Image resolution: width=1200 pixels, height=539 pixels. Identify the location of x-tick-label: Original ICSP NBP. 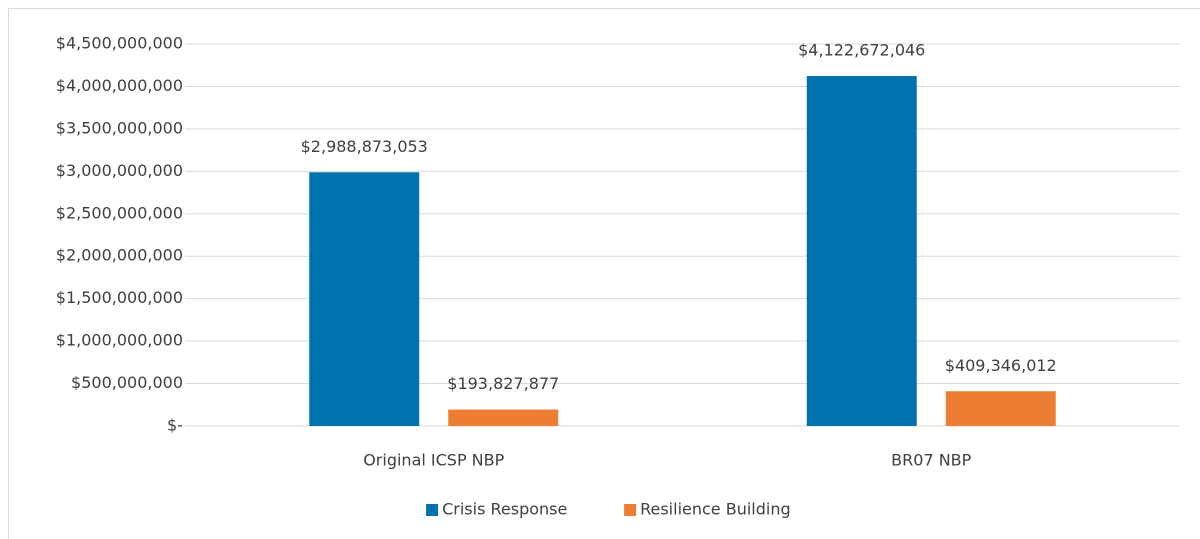
(433, 460).